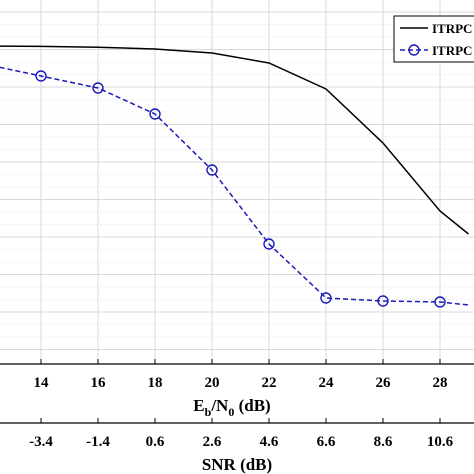  What do you see at coordinates (327, 383) in the screenshot?
I see `x-tick-label: 24` at bounding box center [327, 383].